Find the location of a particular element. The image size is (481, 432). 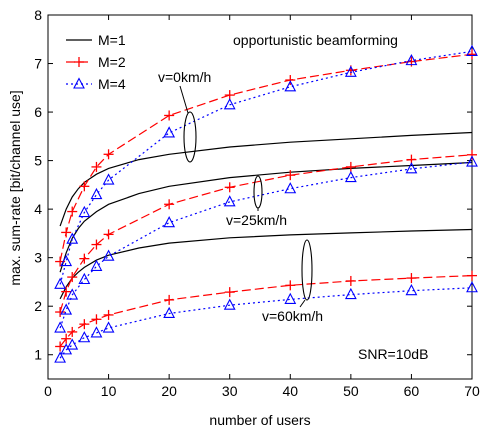

group-ellipse-v25 is located at coordinates (258, 192).